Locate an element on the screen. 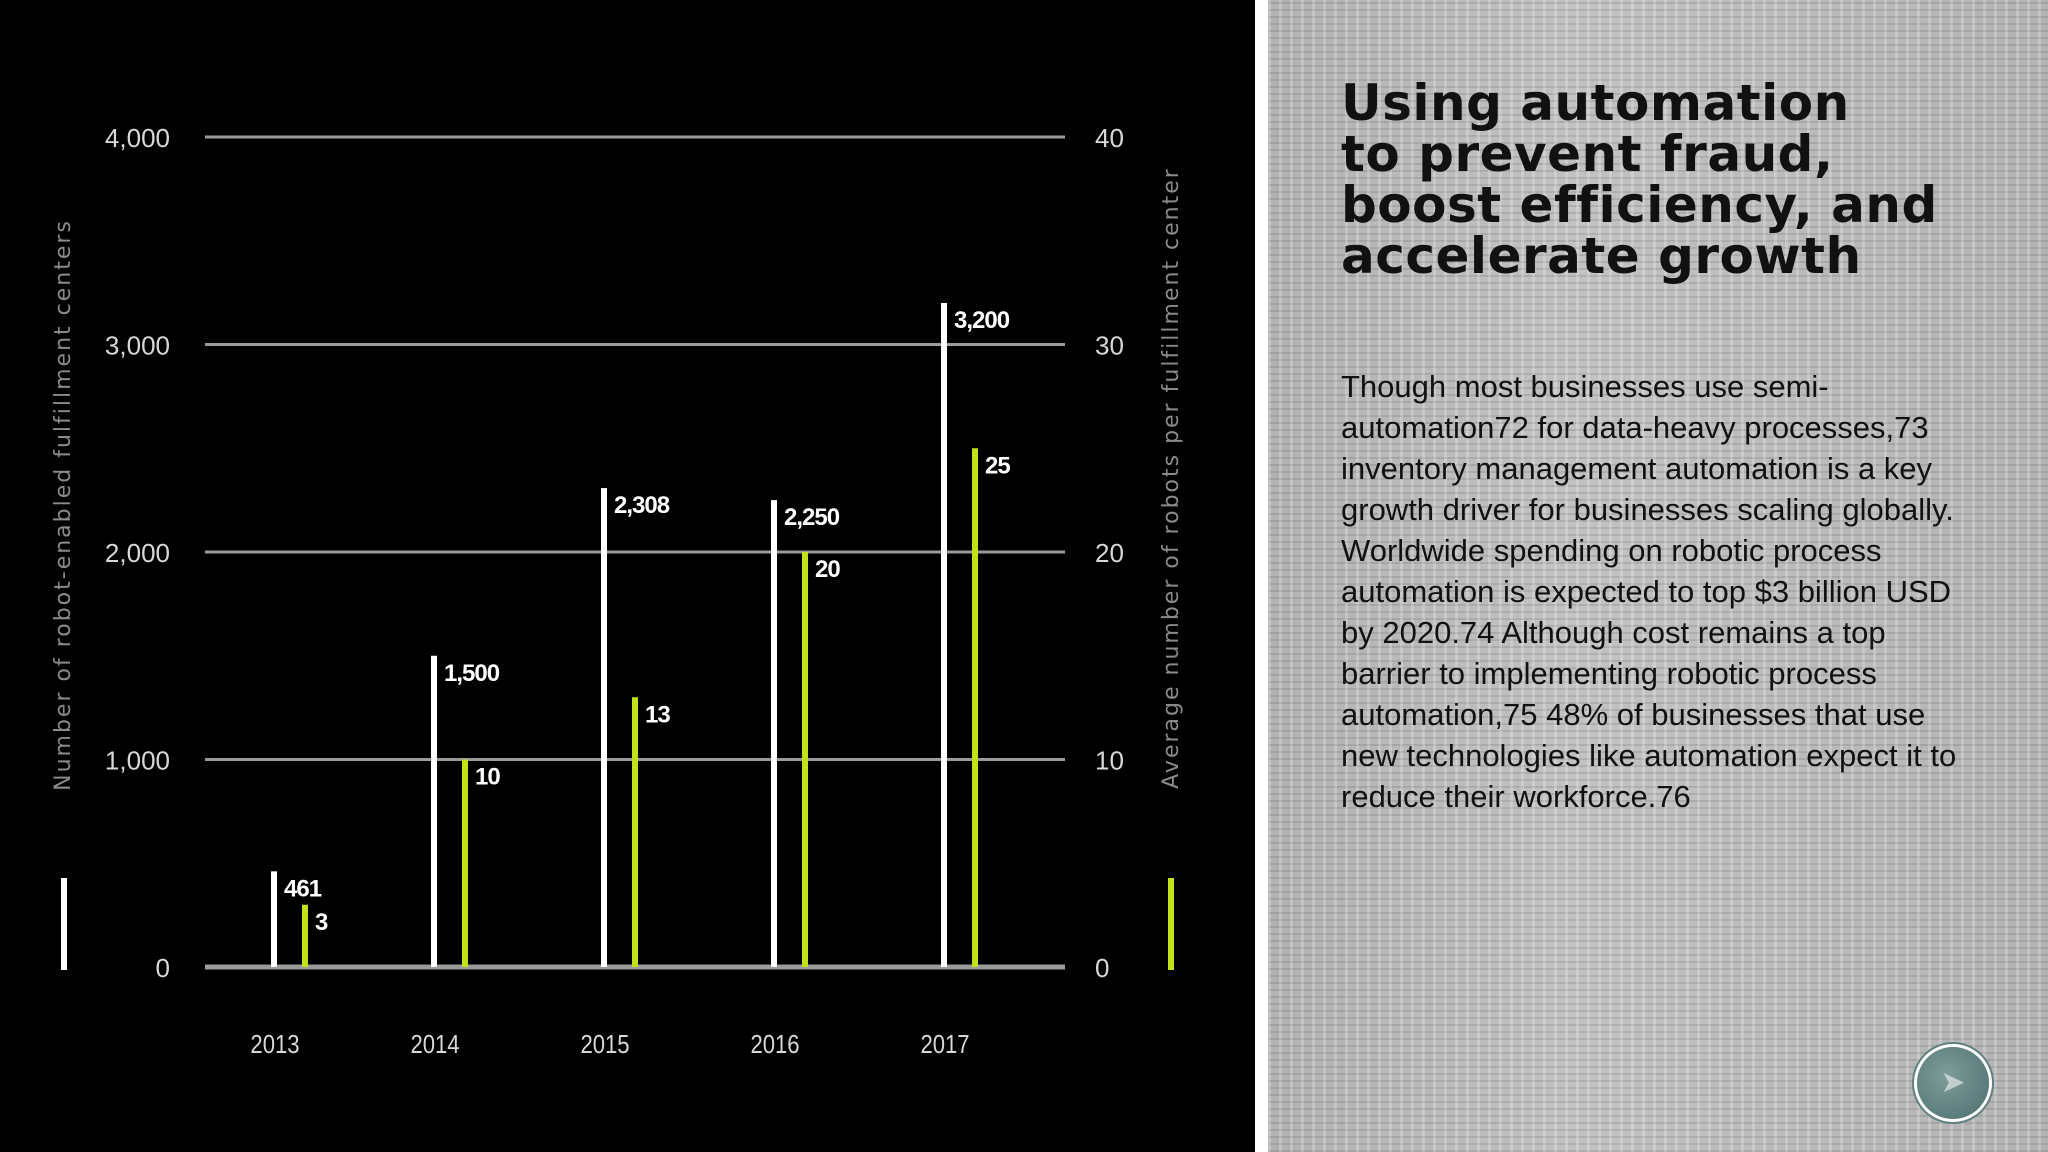  legend-swatch-fulfillment-centers is located at coordinates (64, 924).